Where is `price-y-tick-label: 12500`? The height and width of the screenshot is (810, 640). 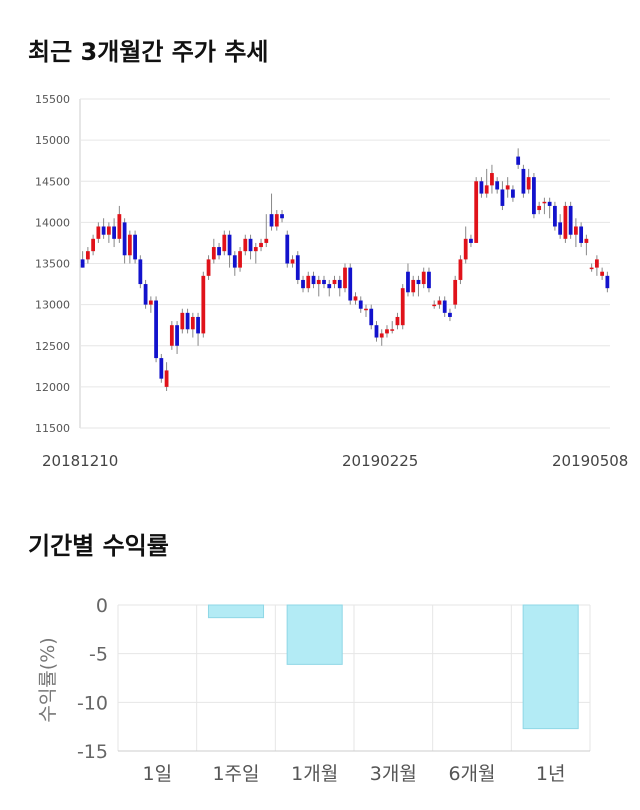
price-y-tick-label: 12500 is located at coordinates (52, 346).